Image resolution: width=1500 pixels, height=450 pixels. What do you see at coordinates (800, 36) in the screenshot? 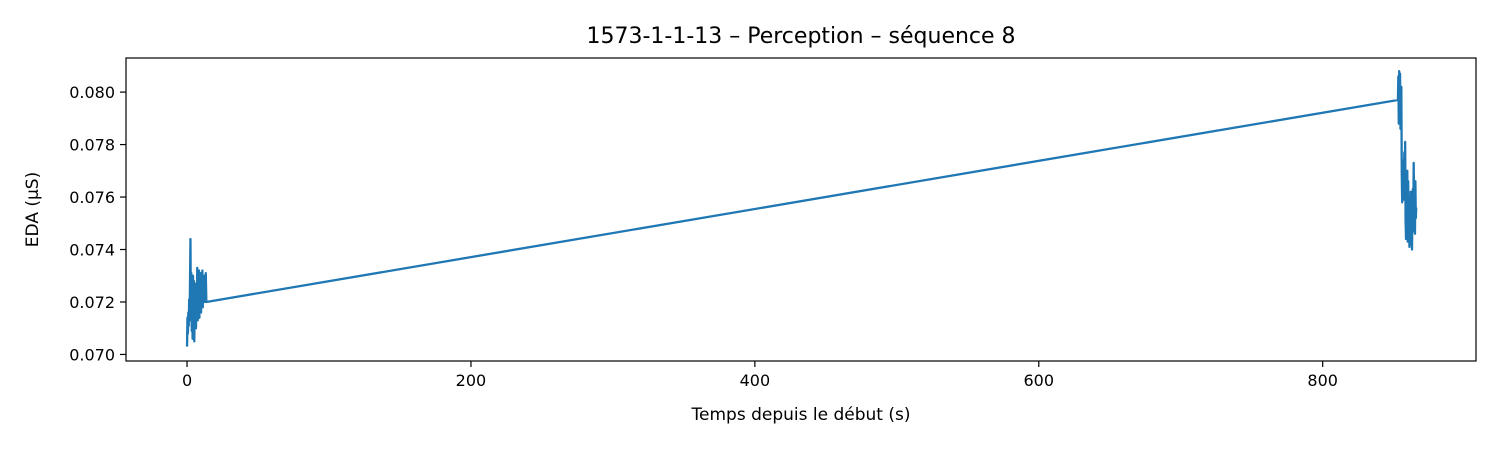
I see `chart-title: 1573-1-1-13 – Perception – séquence 8` at bounding box center [800, 36].